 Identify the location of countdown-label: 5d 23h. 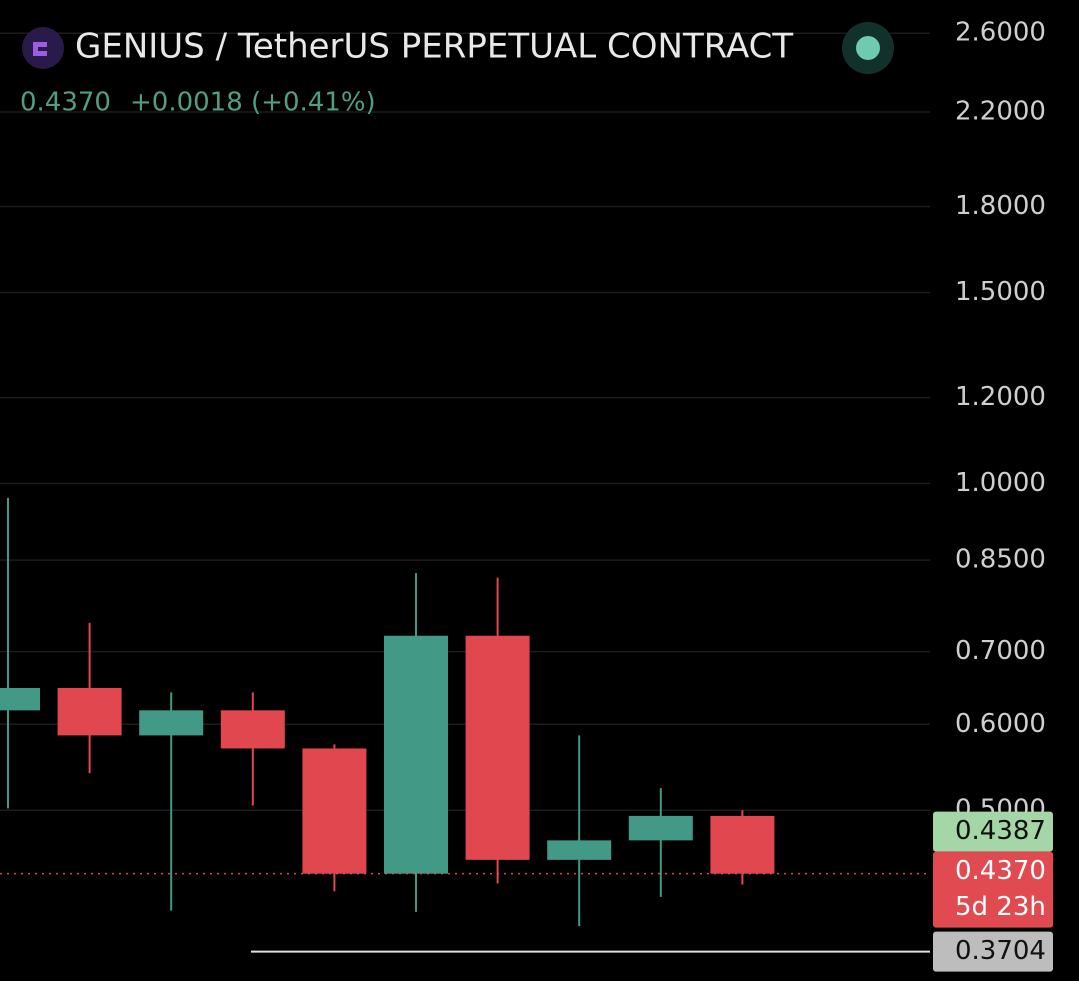
(1000, 907).